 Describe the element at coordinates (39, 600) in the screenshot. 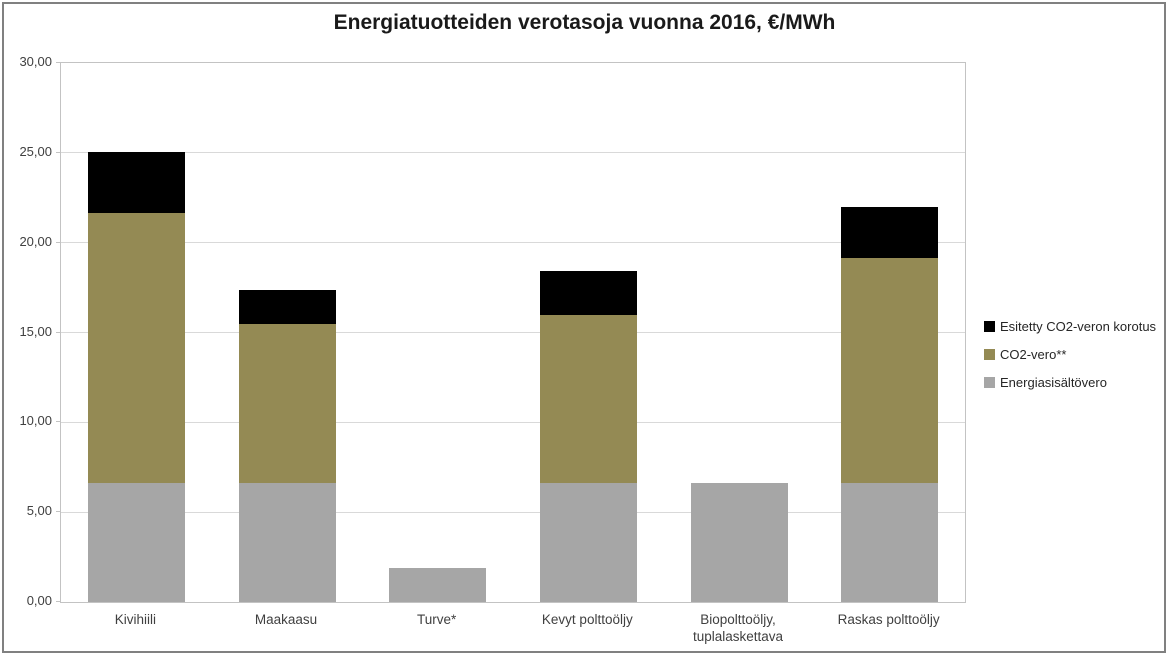

I see `y-tick-label: 0,00` at that location.